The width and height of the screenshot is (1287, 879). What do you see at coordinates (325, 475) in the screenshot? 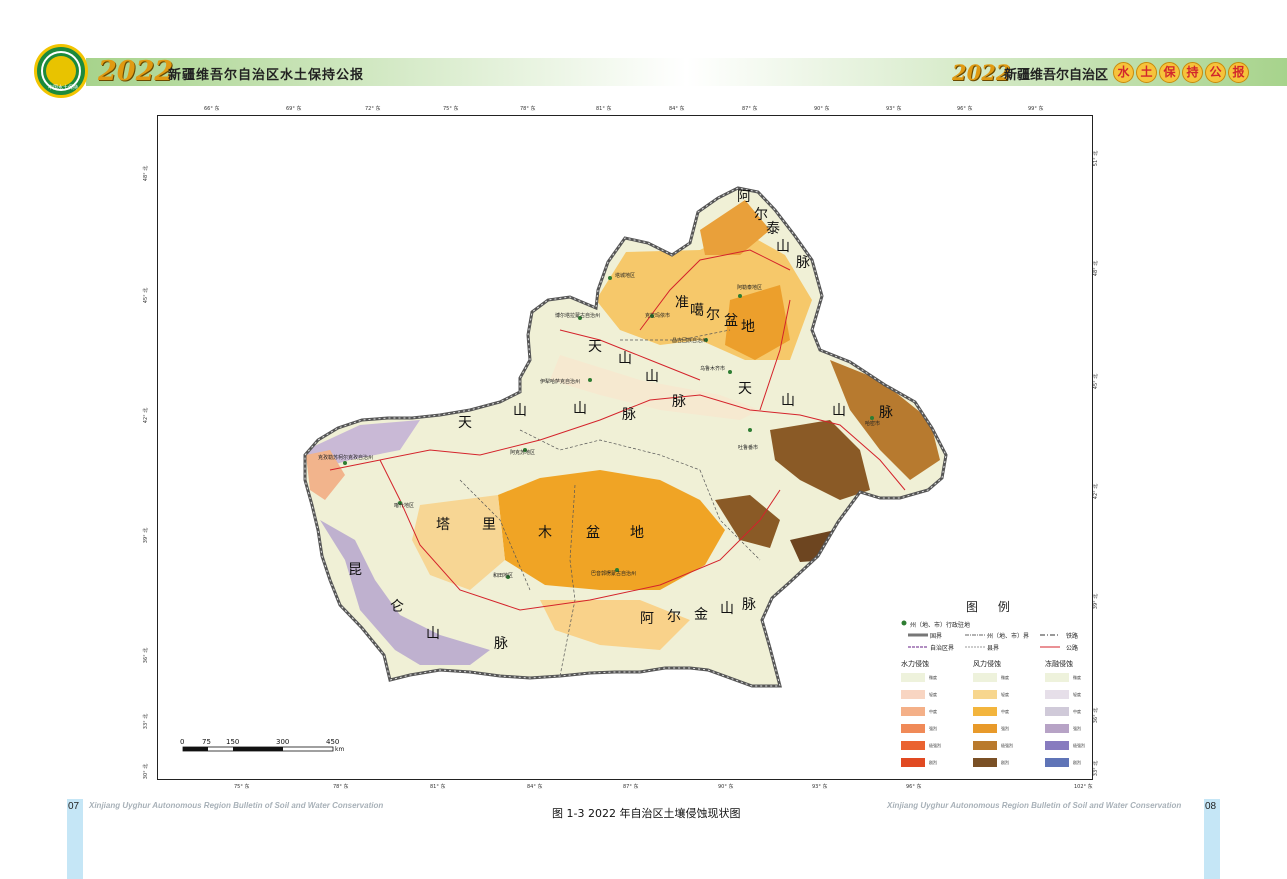
I see `kashgar-water-erosion` at bounding box center [325, 475].